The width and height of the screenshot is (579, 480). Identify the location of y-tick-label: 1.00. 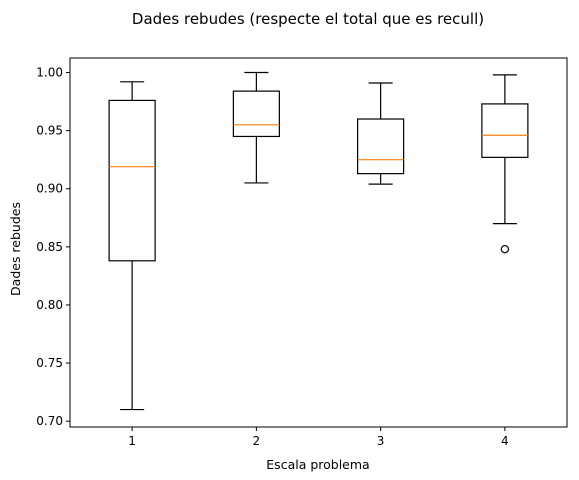
(49, 73).